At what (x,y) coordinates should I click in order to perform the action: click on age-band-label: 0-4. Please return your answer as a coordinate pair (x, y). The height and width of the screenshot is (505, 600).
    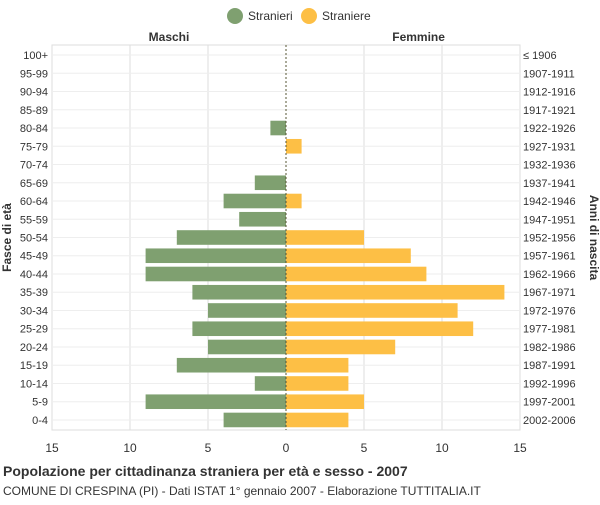
    Looking at the image, I should click on (40, 421).